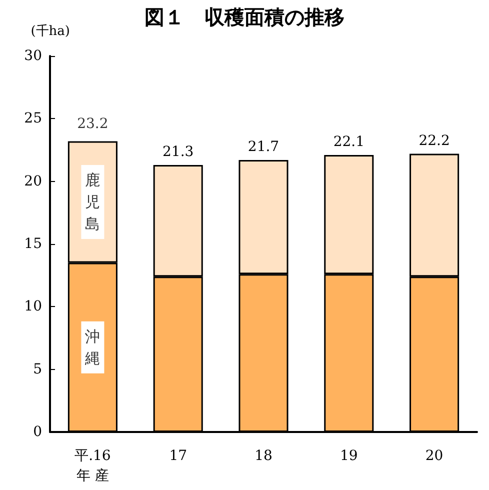 This screenshot has width=489, height=490. What do you see at coordinates (33, 118) in the screenshot?
I see `y-tick-label: 25` at bounding box center [33, 118].